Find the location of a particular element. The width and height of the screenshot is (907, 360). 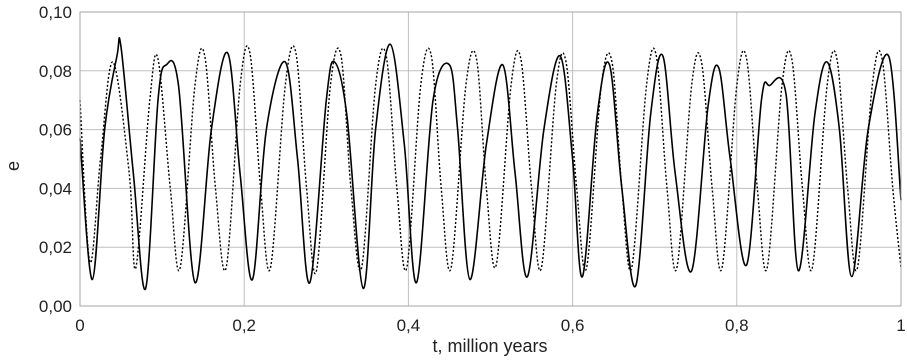

y-tick-label: 0,08 is located at coordinates (55, 71).